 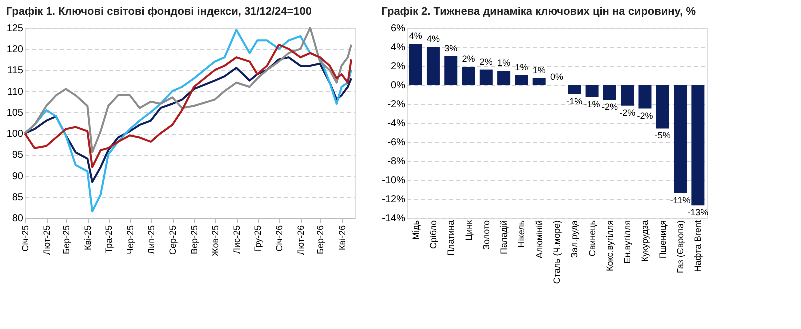 I want to click on x-tick-label: Кві-26, so click(x=342, y=238).